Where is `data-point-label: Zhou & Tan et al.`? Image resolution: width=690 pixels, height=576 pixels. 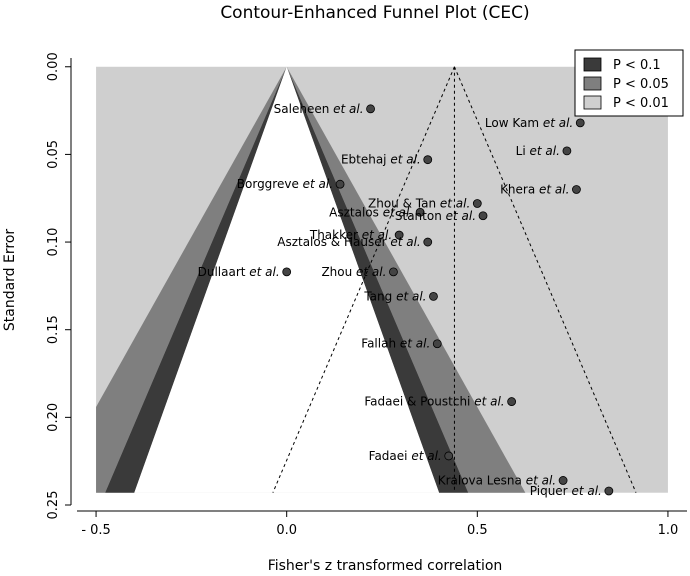
data-point-label: Zhou & Tan et al. is located at coordinates (419, 203).